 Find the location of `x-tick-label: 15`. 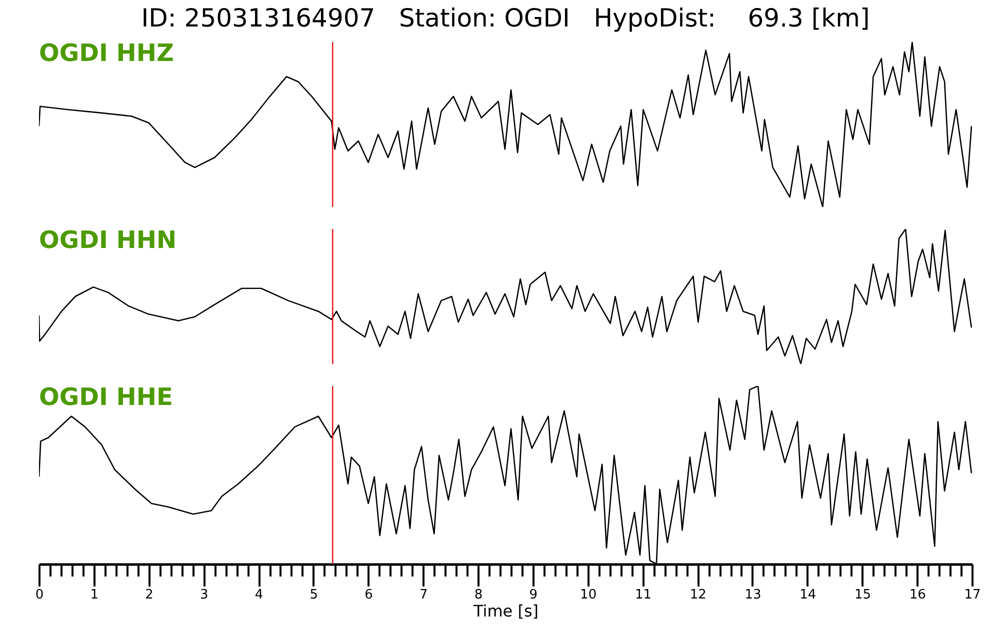

x-tick-label: 15 is located at coordinates (863, 595).